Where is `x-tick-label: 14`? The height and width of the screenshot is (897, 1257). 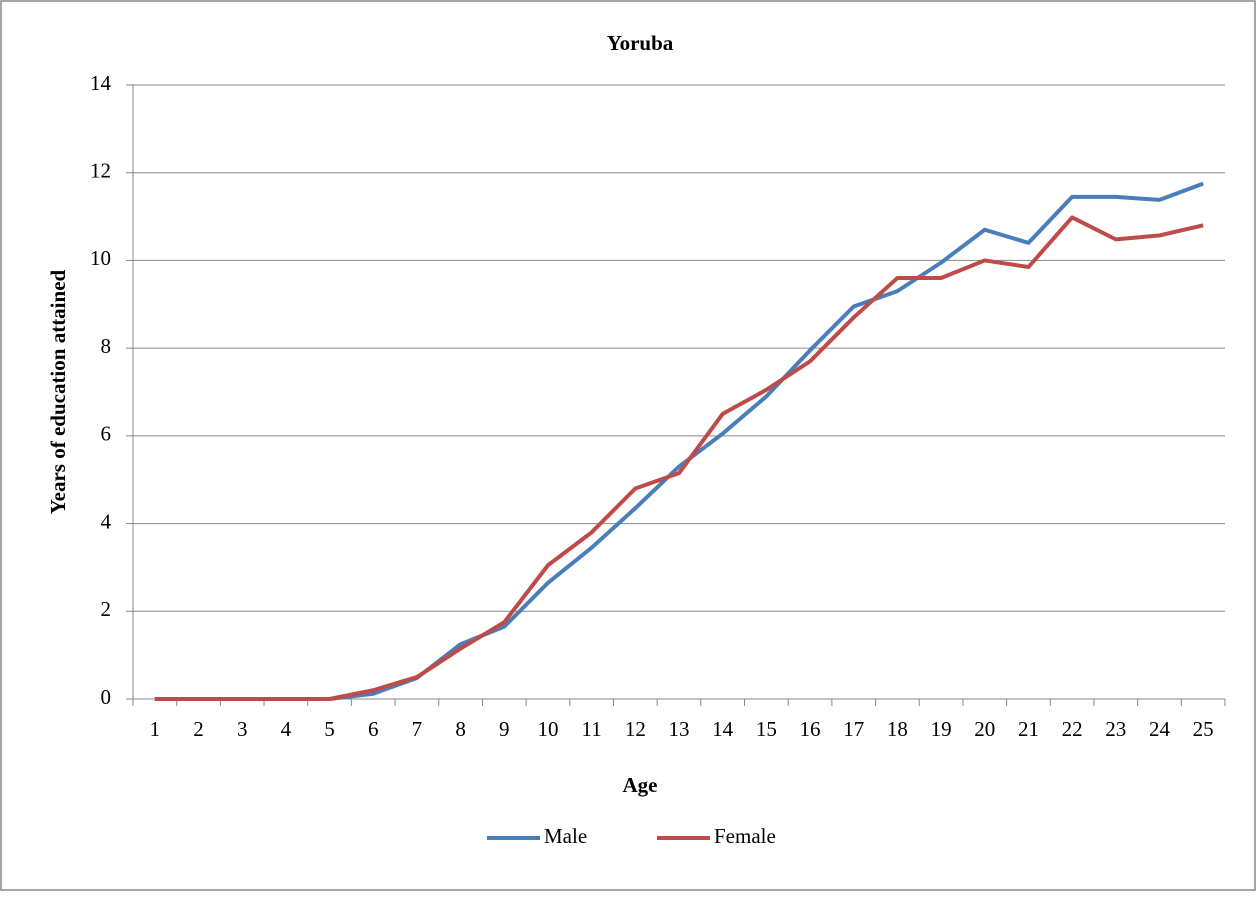
x-tick-label: 14 is located at coordinates (723, 729).